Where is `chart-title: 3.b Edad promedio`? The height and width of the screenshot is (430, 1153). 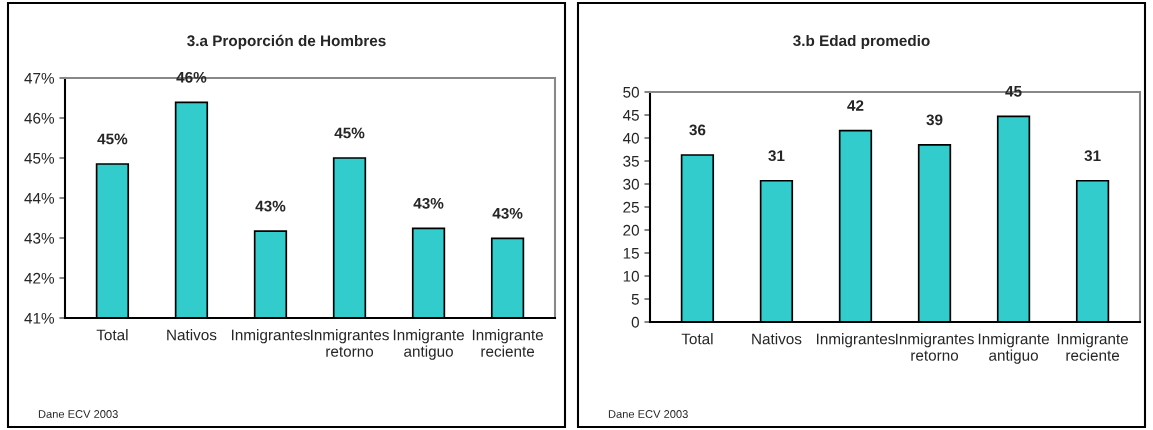 chart-title: 3.b Edad promedio is located at coordinates (861, 42).